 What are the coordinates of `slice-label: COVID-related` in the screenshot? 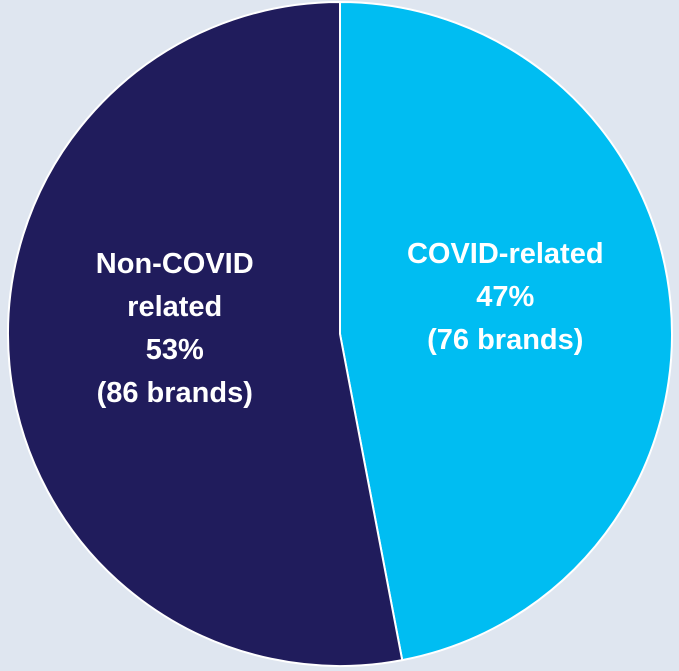 It's located at (505, 254).